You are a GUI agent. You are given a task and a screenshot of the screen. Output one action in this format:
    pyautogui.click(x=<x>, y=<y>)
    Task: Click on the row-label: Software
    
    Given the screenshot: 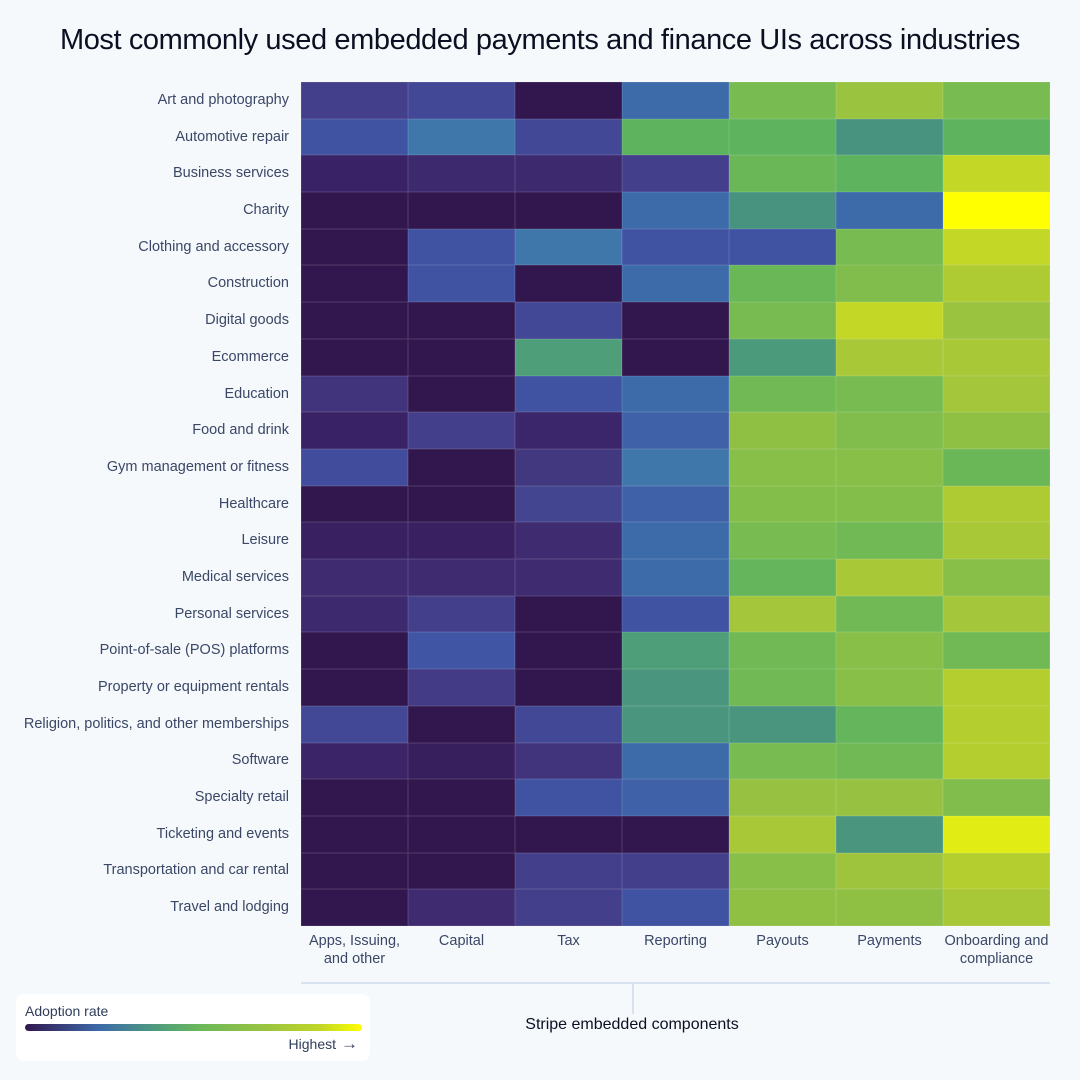 What is the action you would take?
    pyautogui.click(x=260, y=760)
    